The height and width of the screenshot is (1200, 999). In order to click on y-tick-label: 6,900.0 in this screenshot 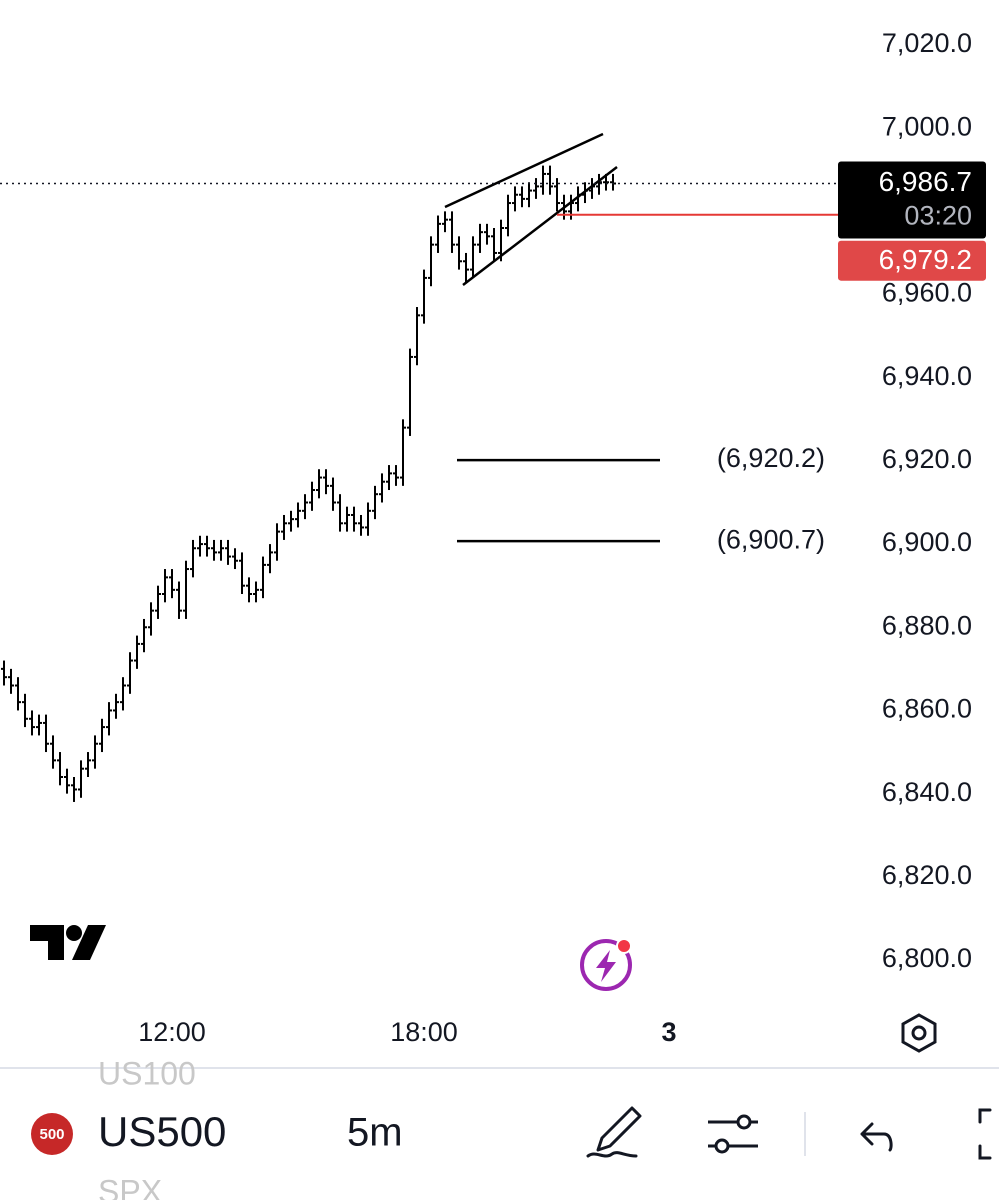, I will do `click(927, 542)`.